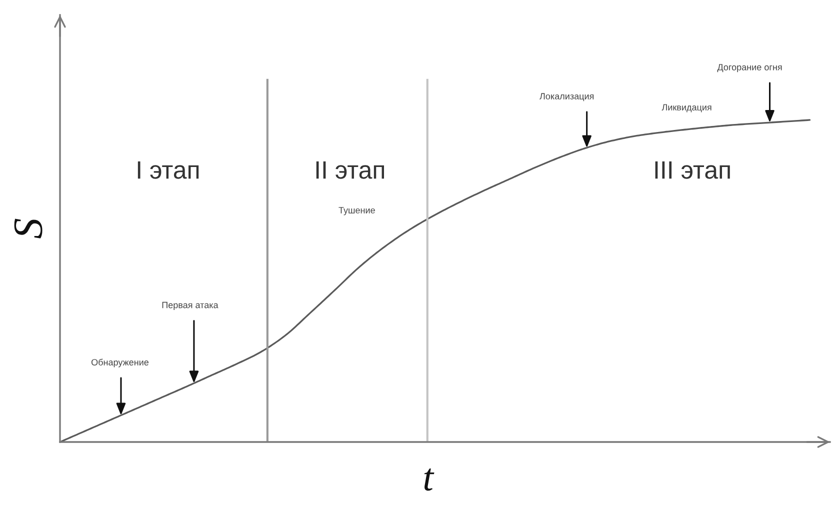 This screenshot has width=837, height=513. I want to click on text: Ликвидация, so click(687, 108).